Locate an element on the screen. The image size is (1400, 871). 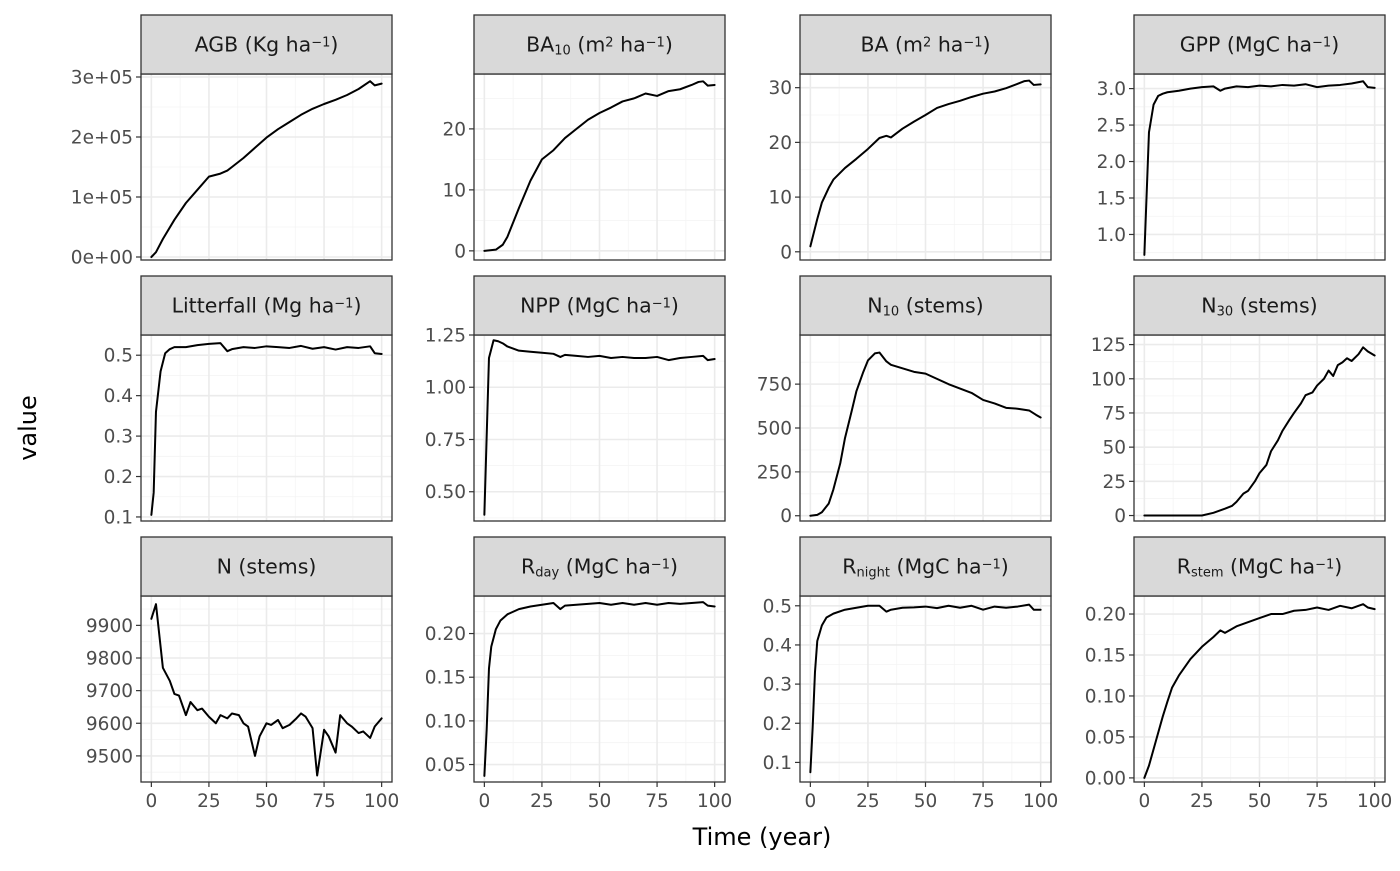
facet-strip-label: GPP (MgC ha−1) is located at coordinates (1259, 45).